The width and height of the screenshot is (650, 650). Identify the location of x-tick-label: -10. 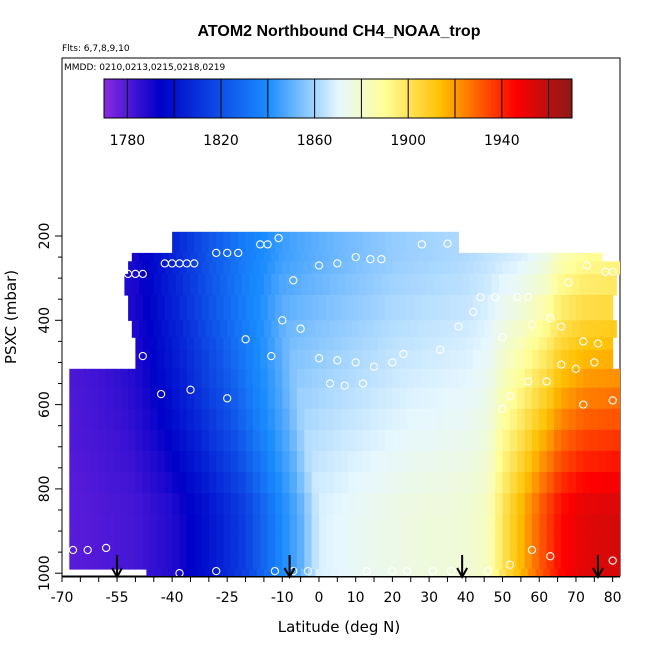
(282, 598).